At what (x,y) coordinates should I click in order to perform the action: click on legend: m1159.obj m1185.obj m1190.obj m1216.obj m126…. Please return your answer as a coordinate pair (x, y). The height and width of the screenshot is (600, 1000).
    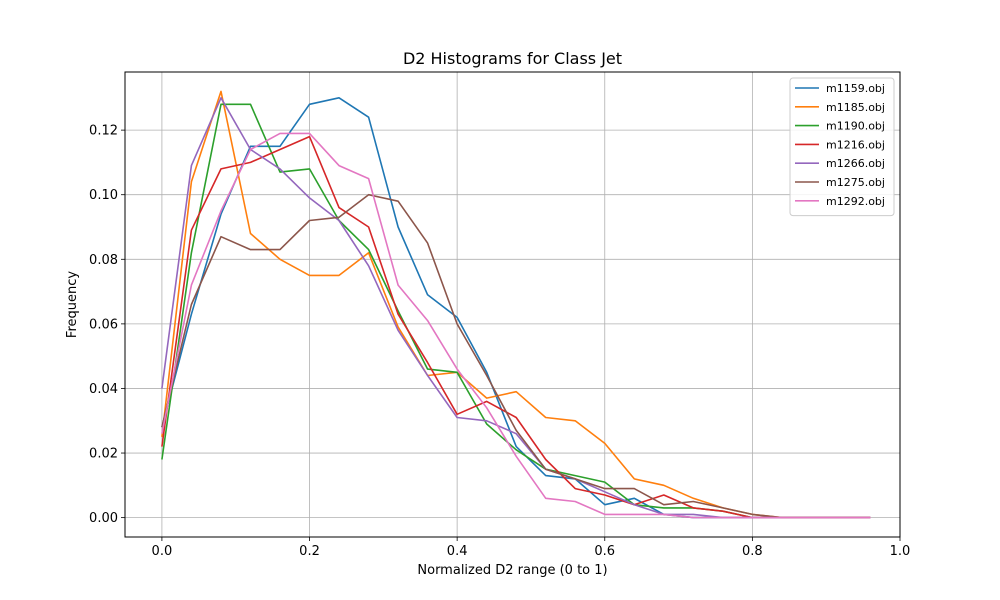
    Looking at the image, I should click on (842, 147).